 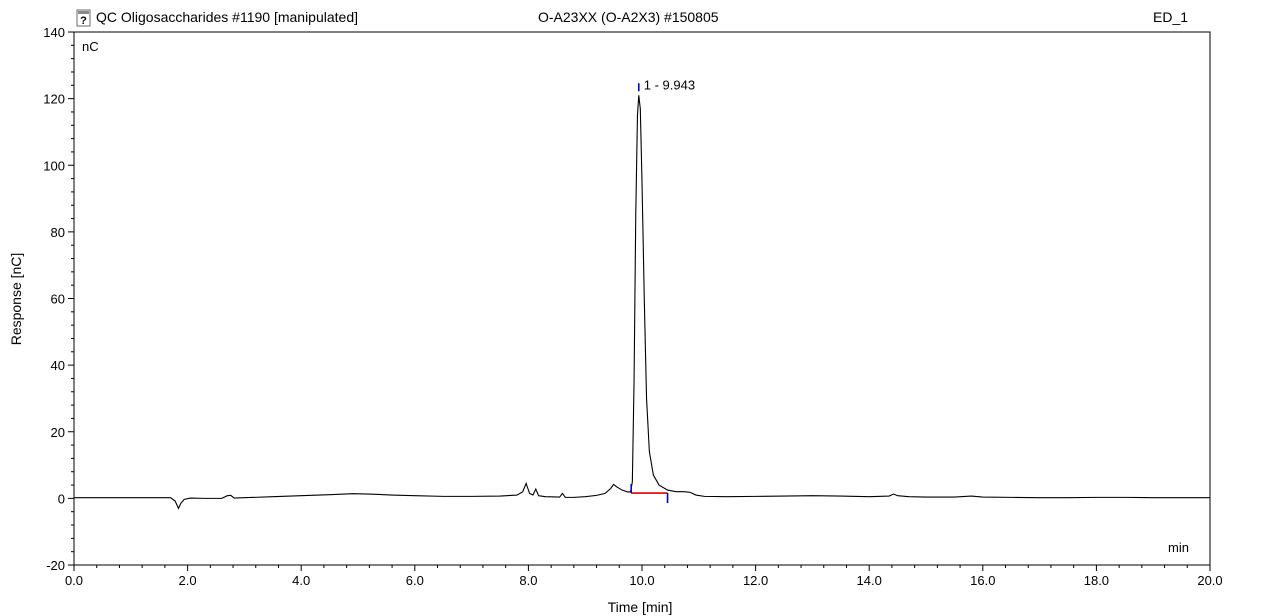 What do you see at coordinates (58, 365) in the screenshot?
I see `y-tick-label: 40` at bounding box center [58, 365].